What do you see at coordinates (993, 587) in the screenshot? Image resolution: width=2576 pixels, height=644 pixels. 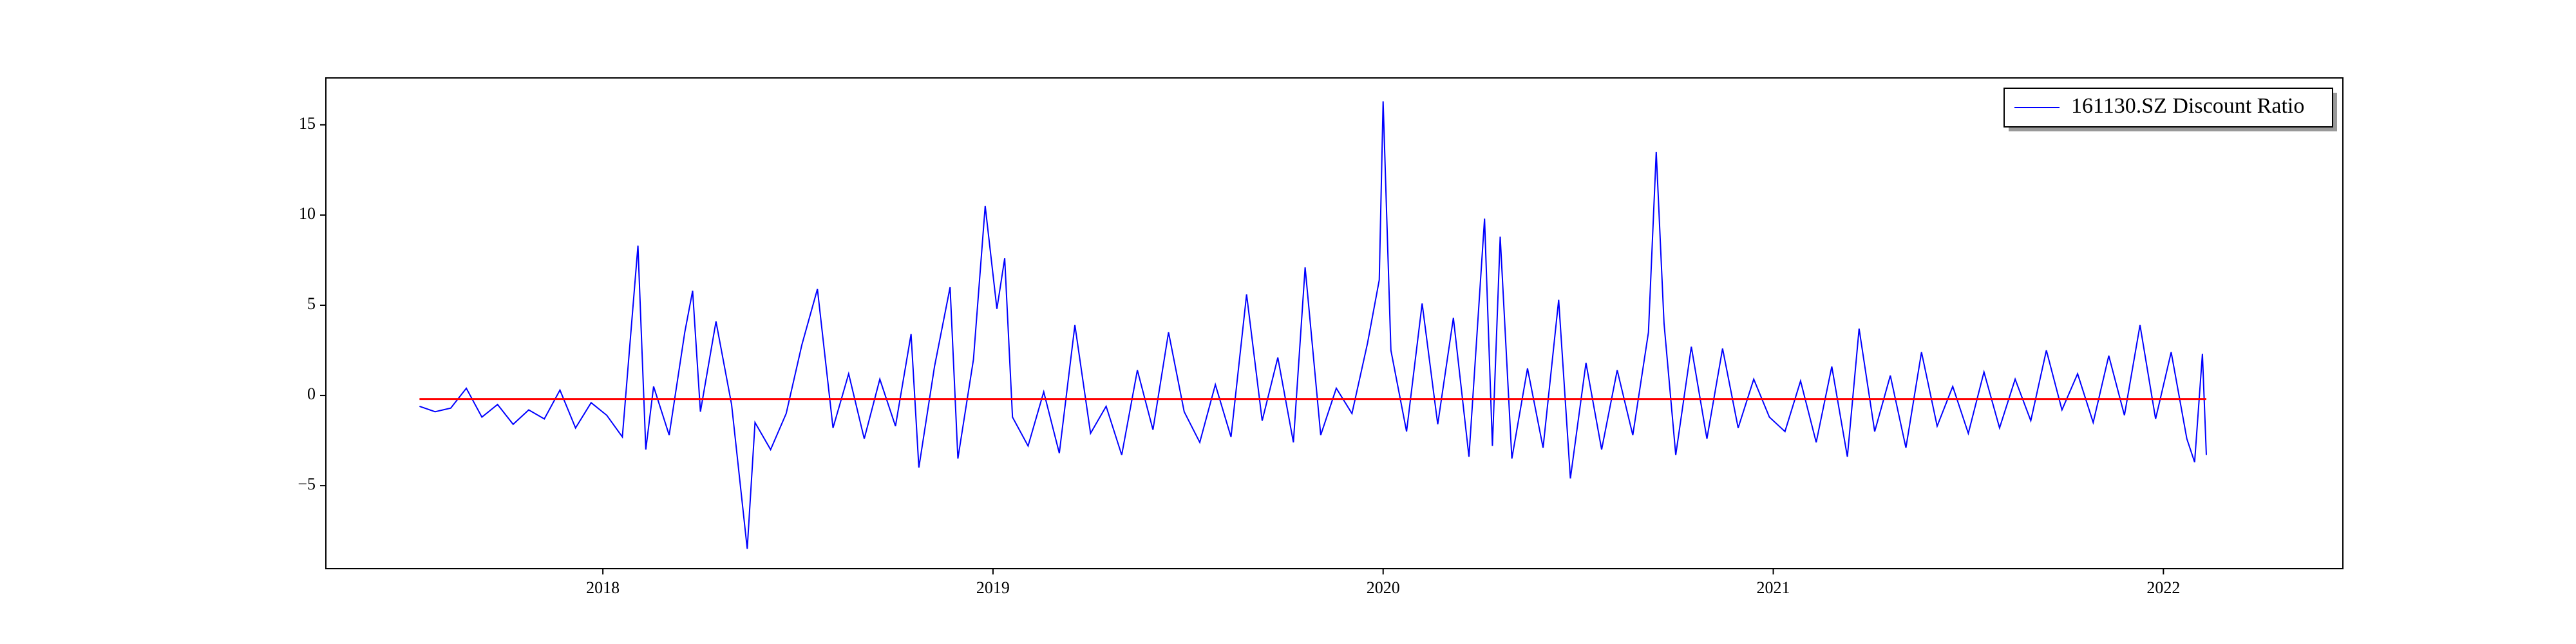 I see `x-tick-label: 2019` at bounding box center [993, 587].